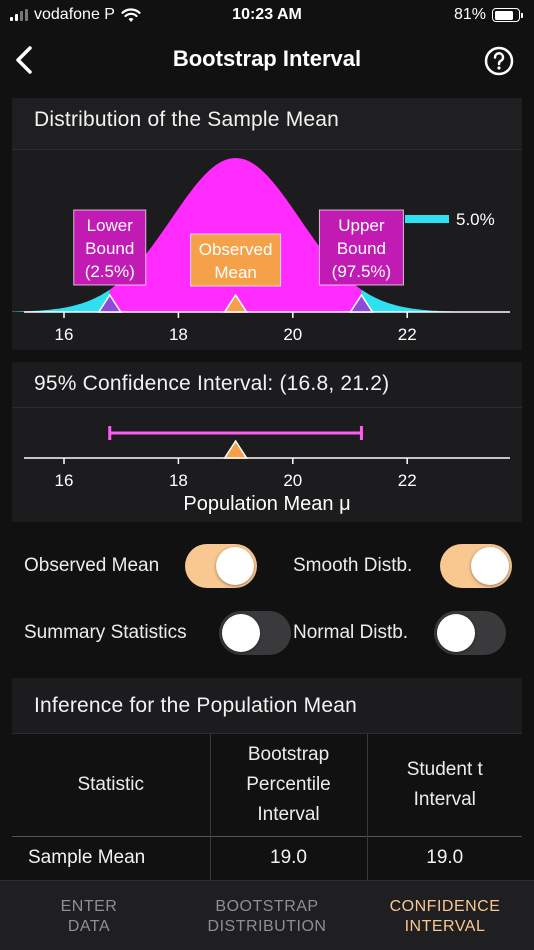 The width and height of the screenshot is (534, 950). I want to click on status-time: 10:23 AM, so click(267, 14).